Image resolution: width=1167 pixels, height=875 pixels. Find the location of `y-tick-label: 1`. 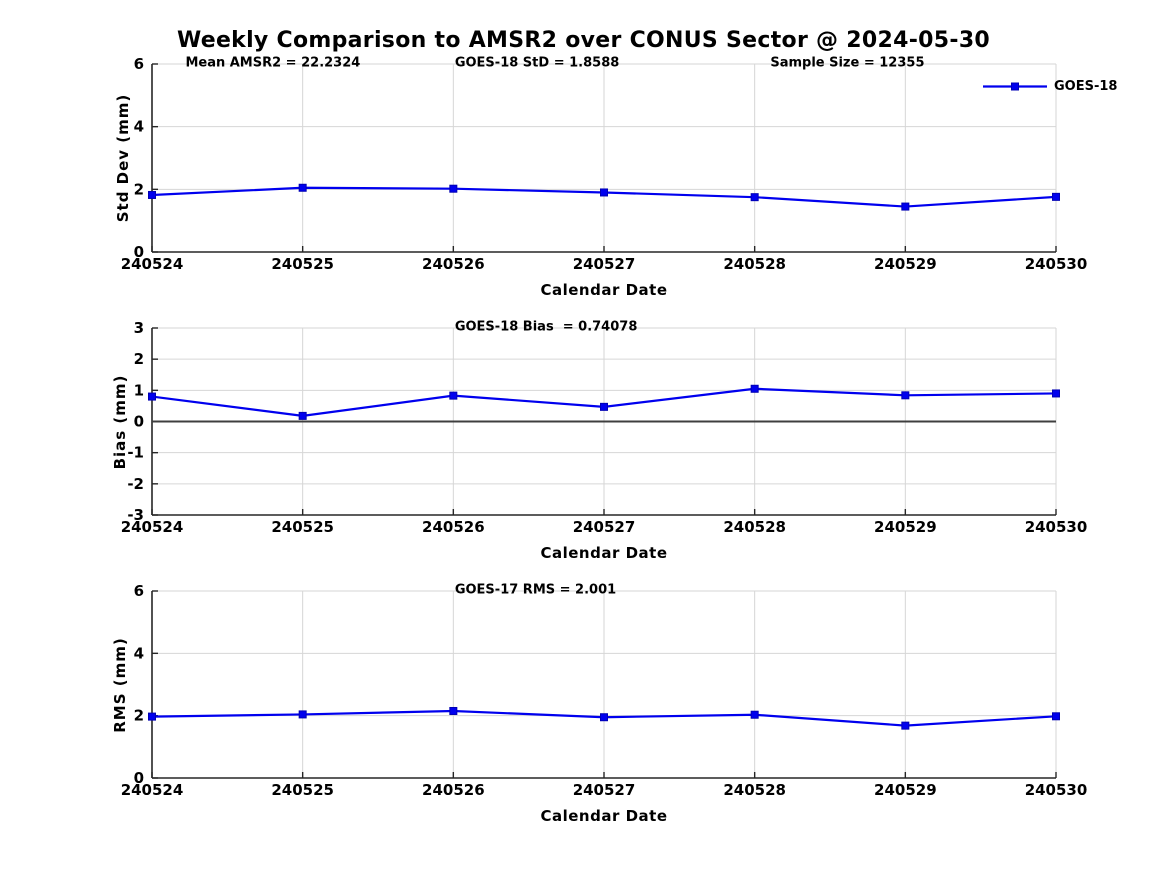

y-tick-label: 1 is located at coordinates (139, 390).